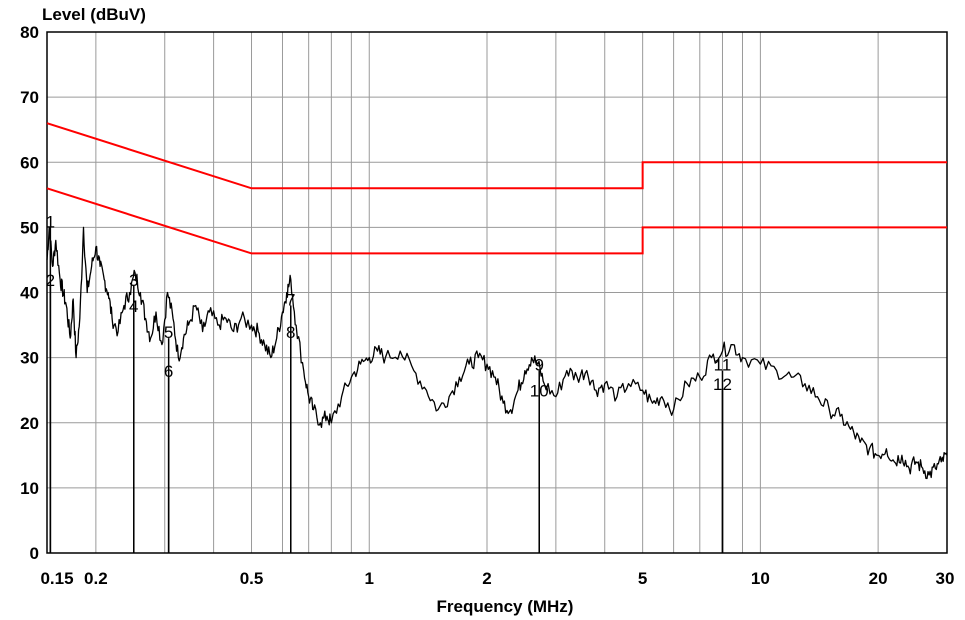 Image resolution: width=965 pixels, height=620 pixels. Describe the element at coordinates (642, 578) in the screenshot. I see `x-tick-label: 5` at that location.